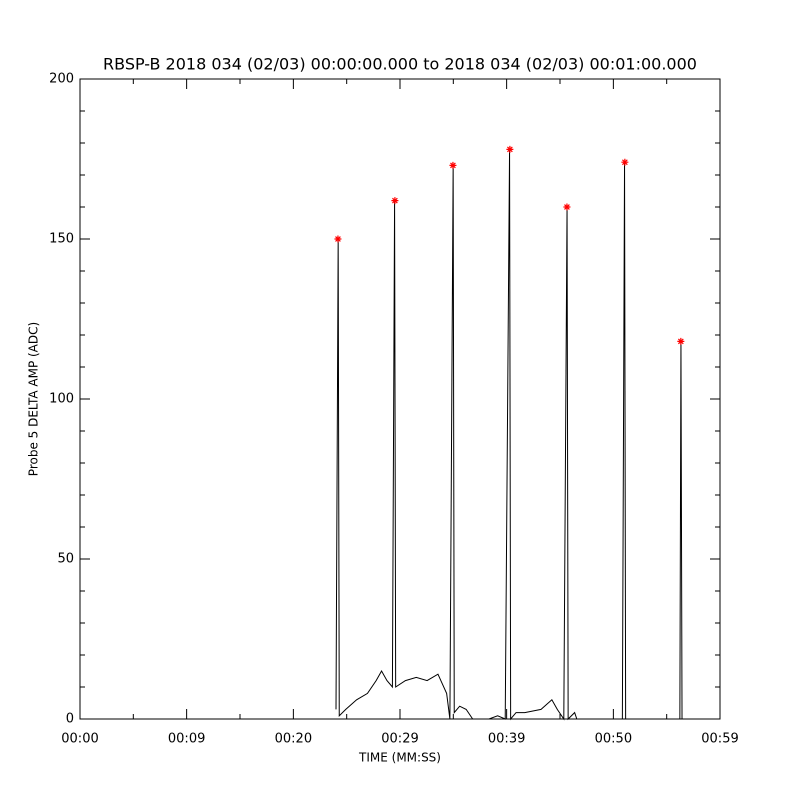  I want to click on x-tick-label: 00:39, so click(506, 739).